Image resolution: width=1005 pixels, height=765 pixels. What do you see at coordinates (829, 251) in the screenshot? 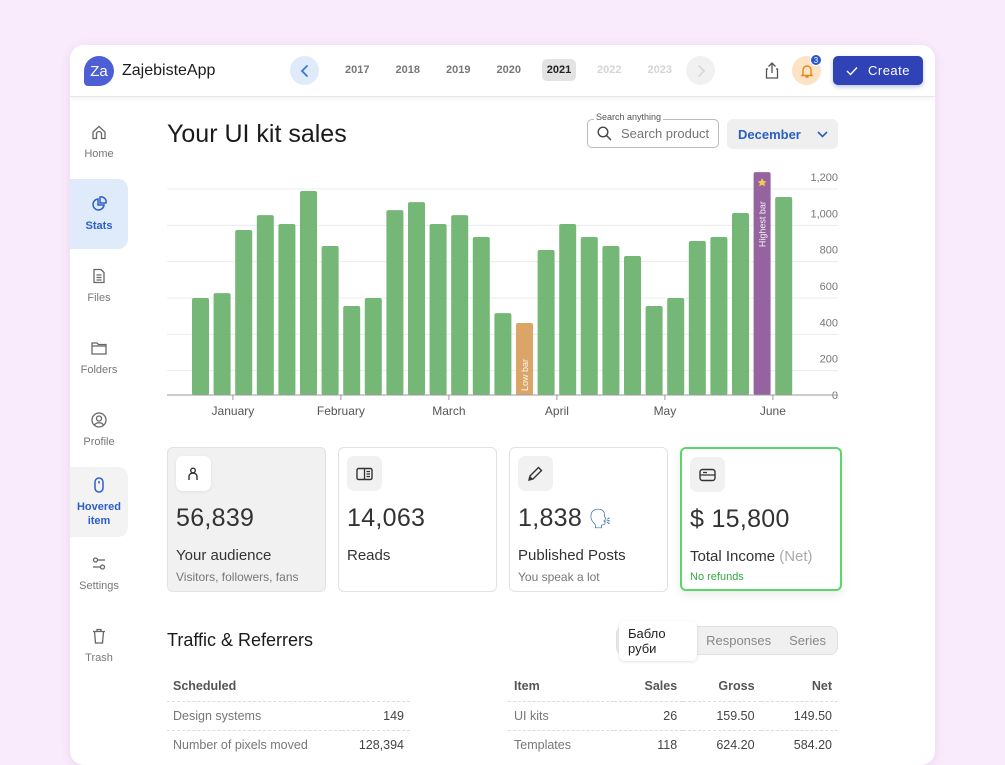
I see `y-tick-label: 800` at bounding box center [829, 251].